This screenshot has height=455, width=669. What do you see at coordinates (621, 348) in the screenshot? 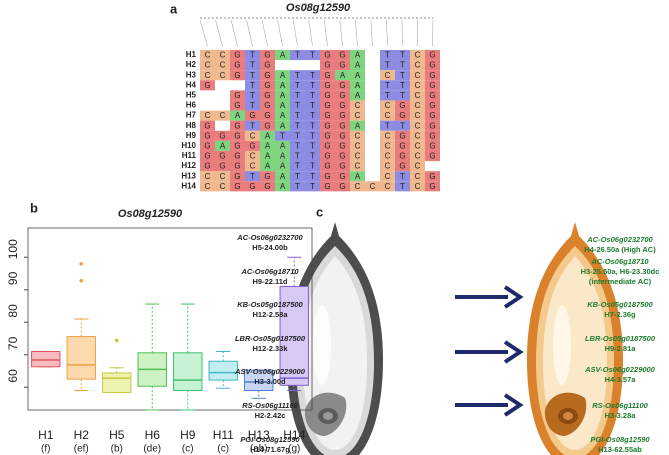
I see `gene-value: H9-2.81a` at bounding box center [621, 348].